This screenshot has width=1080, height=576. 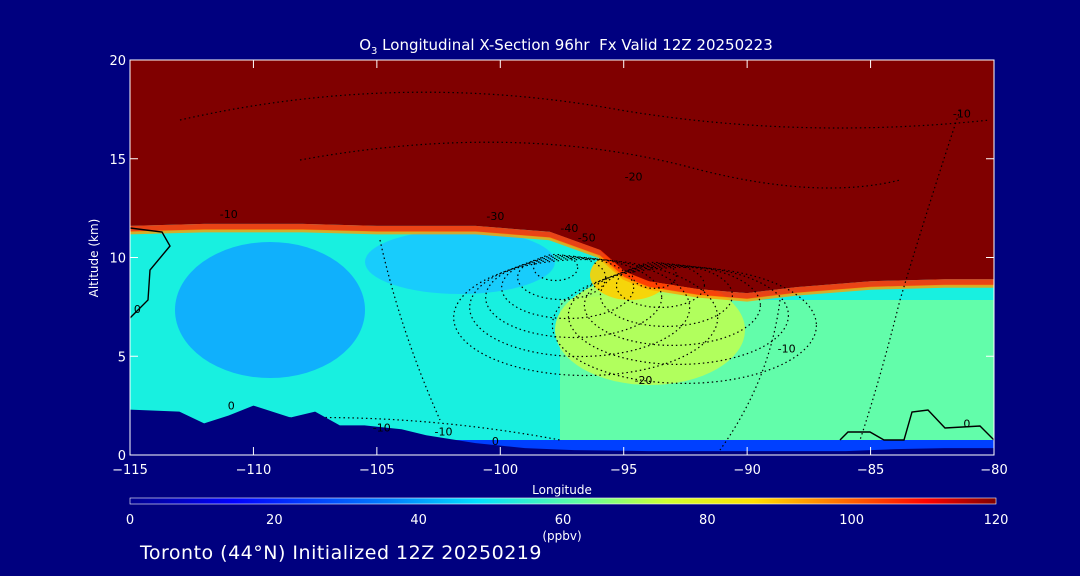 I want to click on contour-label-4: -40, so click(x=569, y=228).